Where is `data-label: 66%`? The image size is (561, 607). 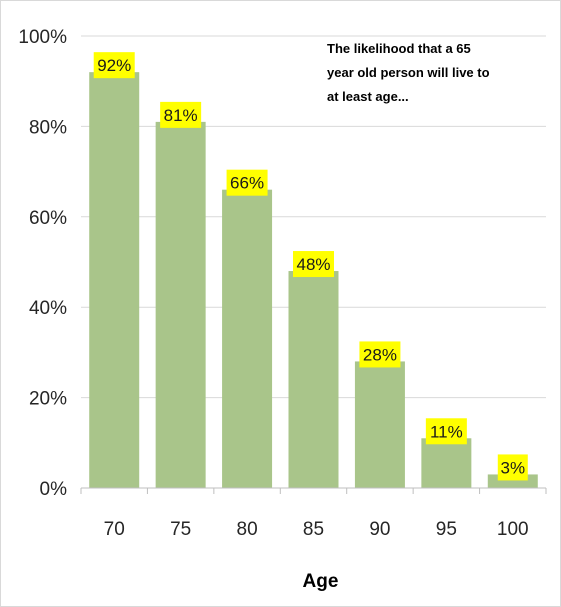
data-label: 66% is located at coordinates (247, 183).